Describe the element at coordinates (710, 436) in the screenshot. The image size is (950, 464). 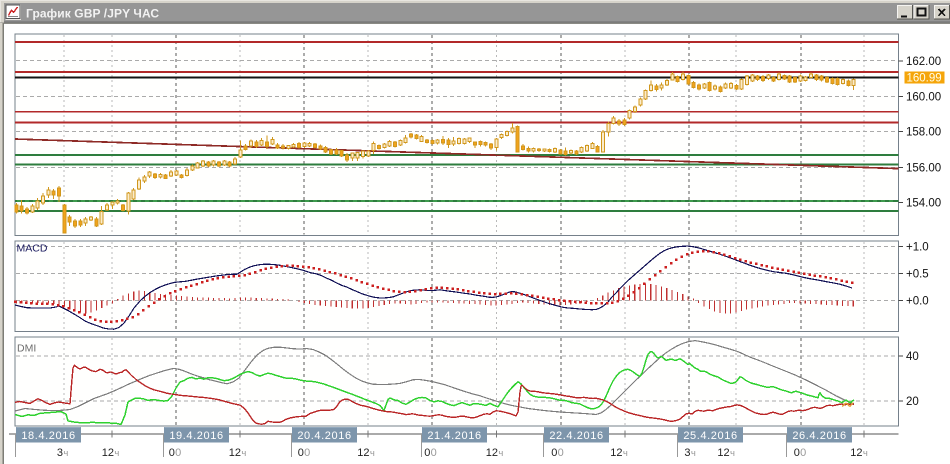
I see `svg-text: 25.4.2016` at that location.